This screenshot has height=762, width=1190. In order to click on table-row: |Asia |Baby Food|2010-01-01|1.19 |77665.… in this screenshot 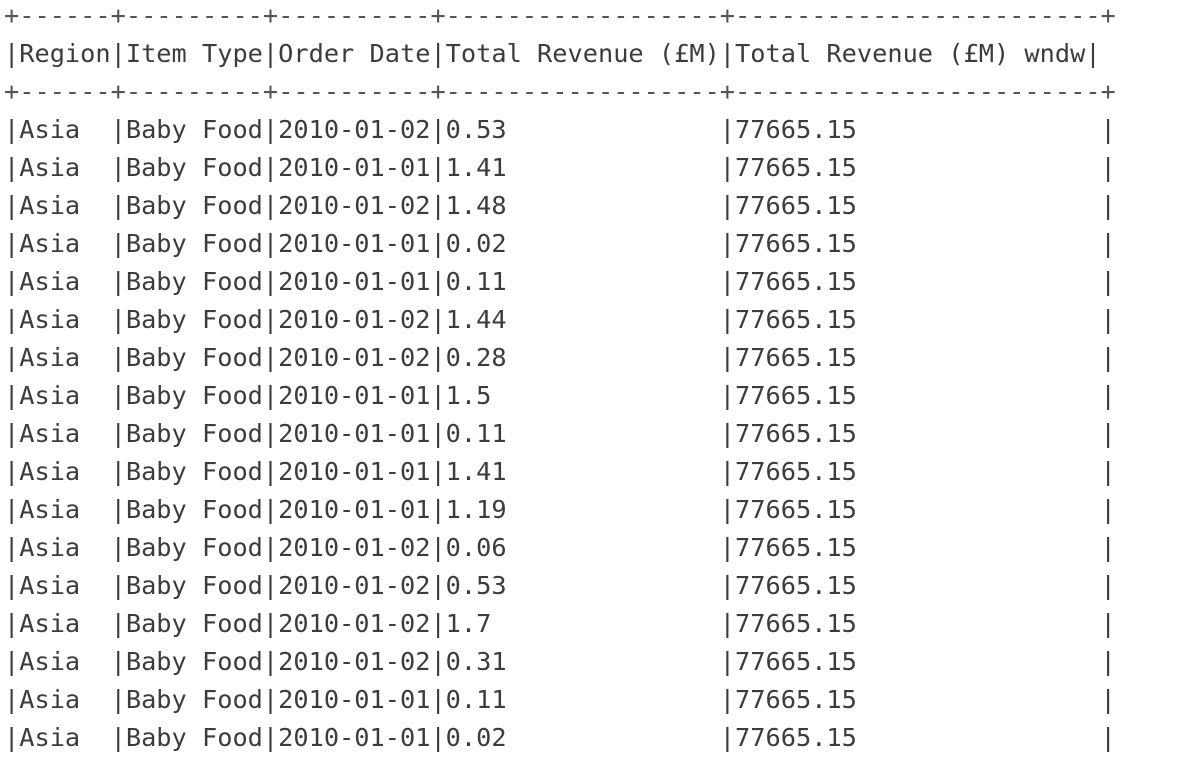, I will do `click(560, 509)`.